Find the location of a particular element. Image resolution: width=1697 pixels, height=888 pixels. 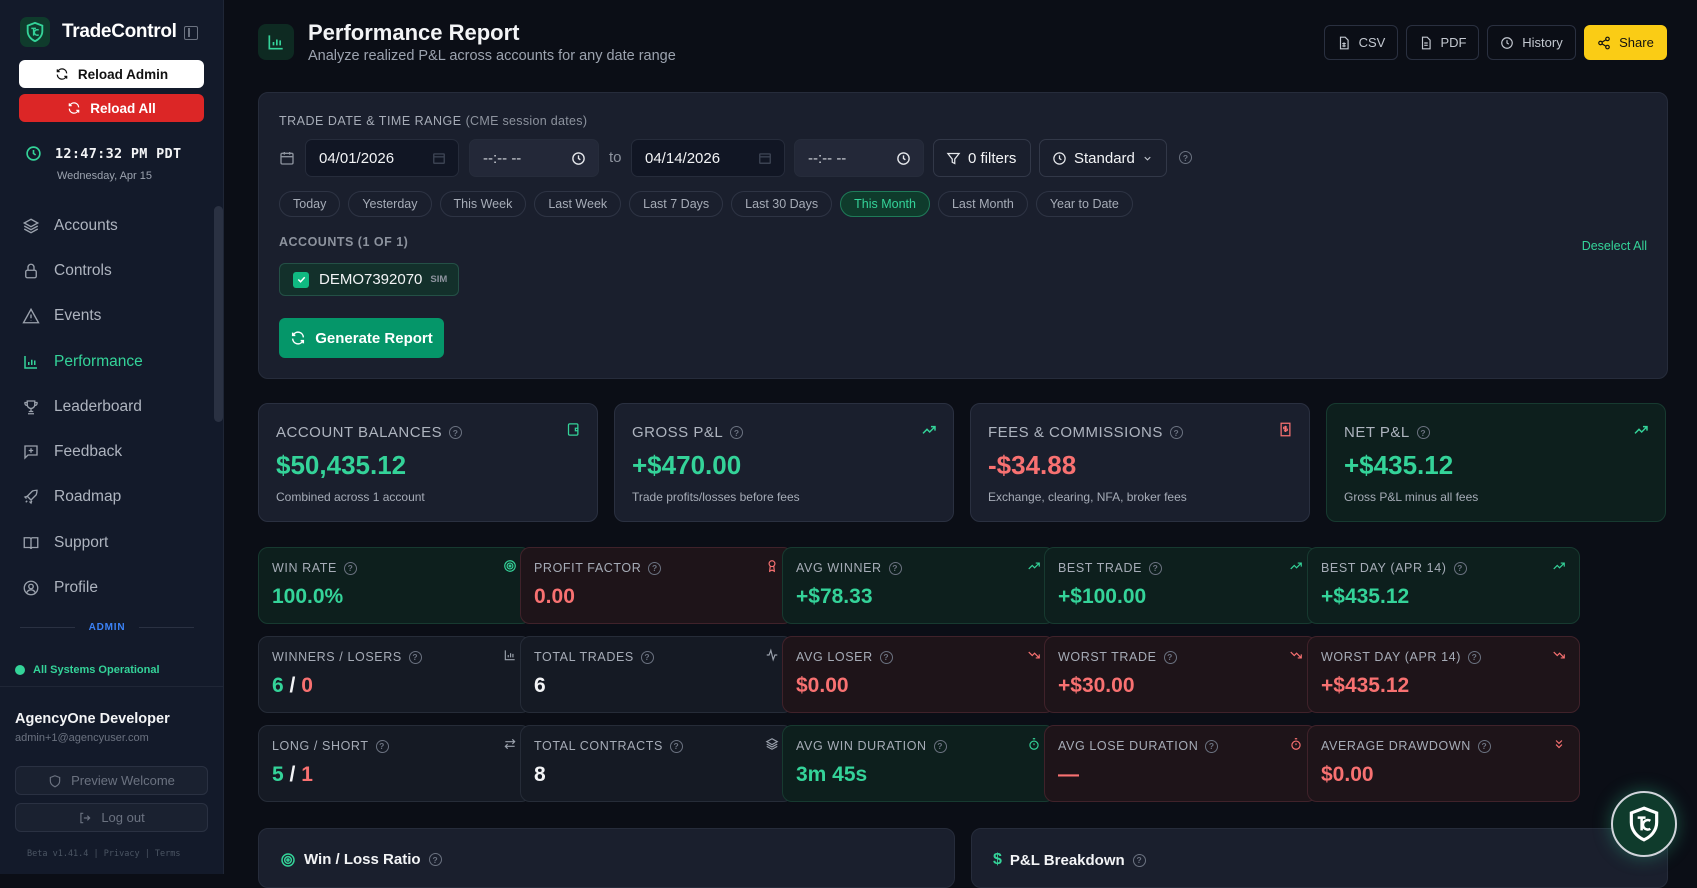

metric-value: +$435.12 is located at coordinates (1365, 596).